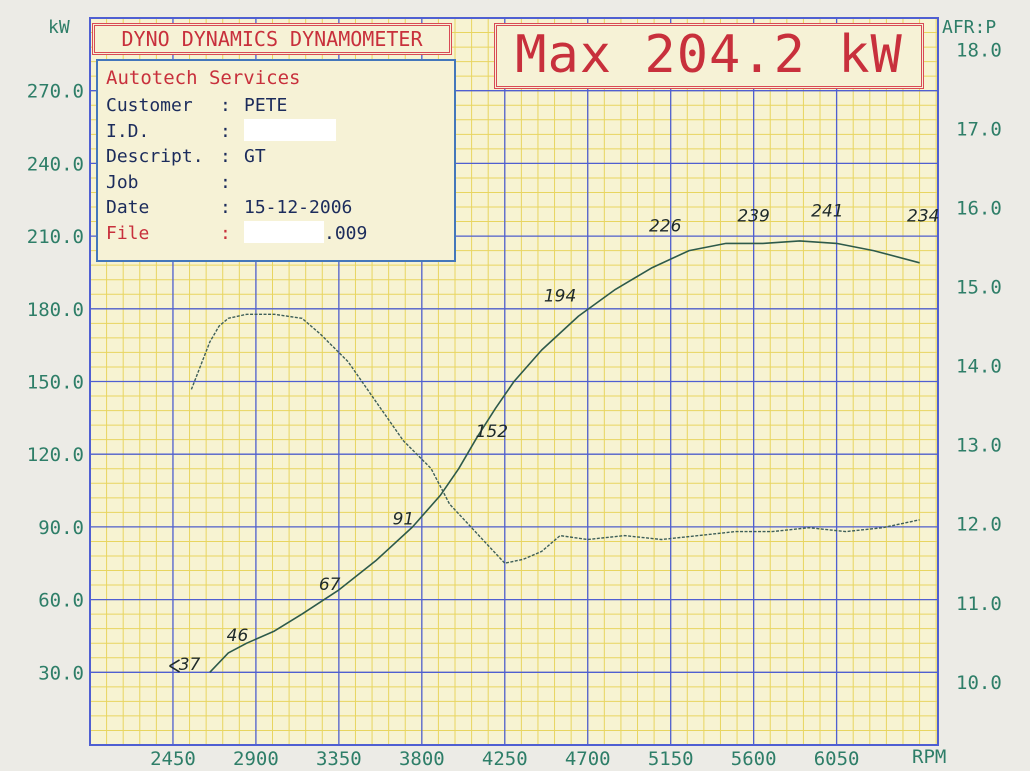 This screenshot has height=771, width=1030. What do you see at coordinates (753, 217) in the screenshot?
I see `handwritten-value-label: 239` at bounding box center [753, 217].